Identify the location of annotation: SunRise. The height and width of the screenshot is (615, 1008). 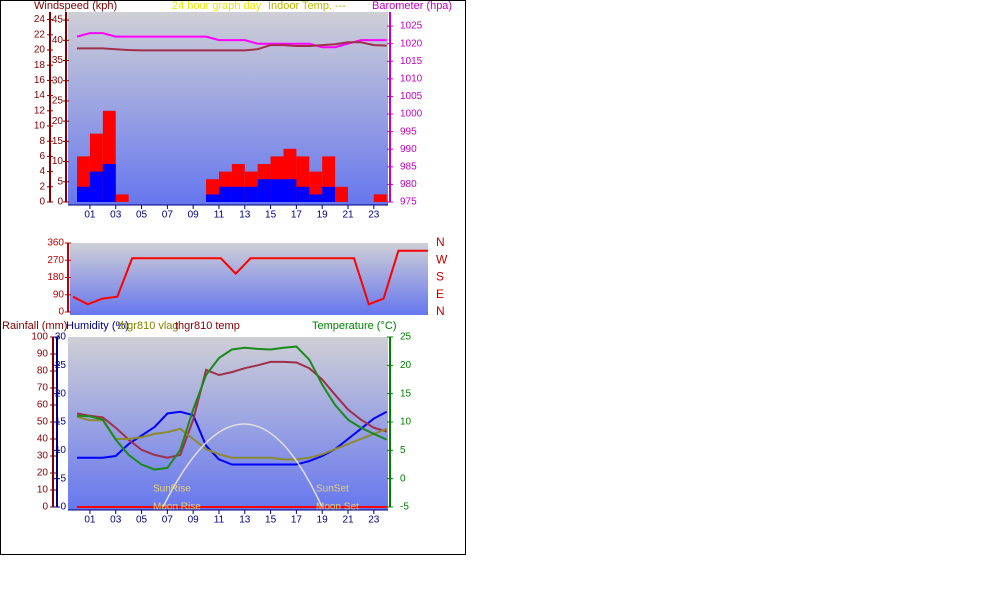
(172, 489).